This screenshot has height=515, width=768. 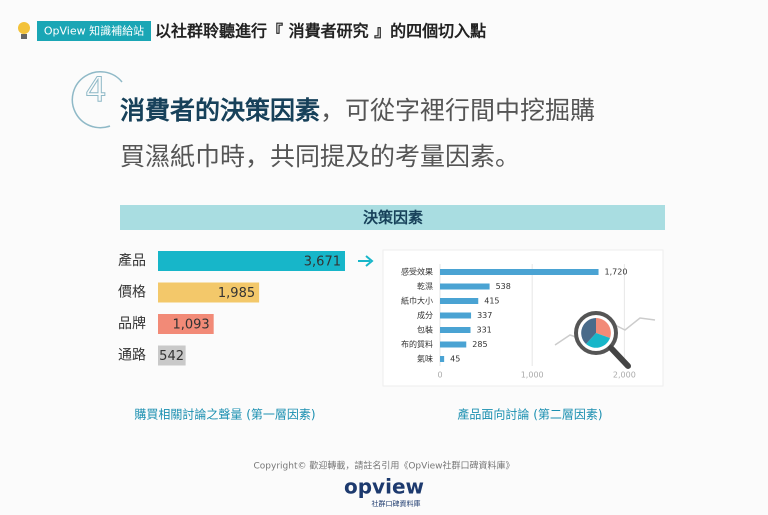 I want to click on headline-bold: 消費者的決策因素, so click(x=220, y=110).